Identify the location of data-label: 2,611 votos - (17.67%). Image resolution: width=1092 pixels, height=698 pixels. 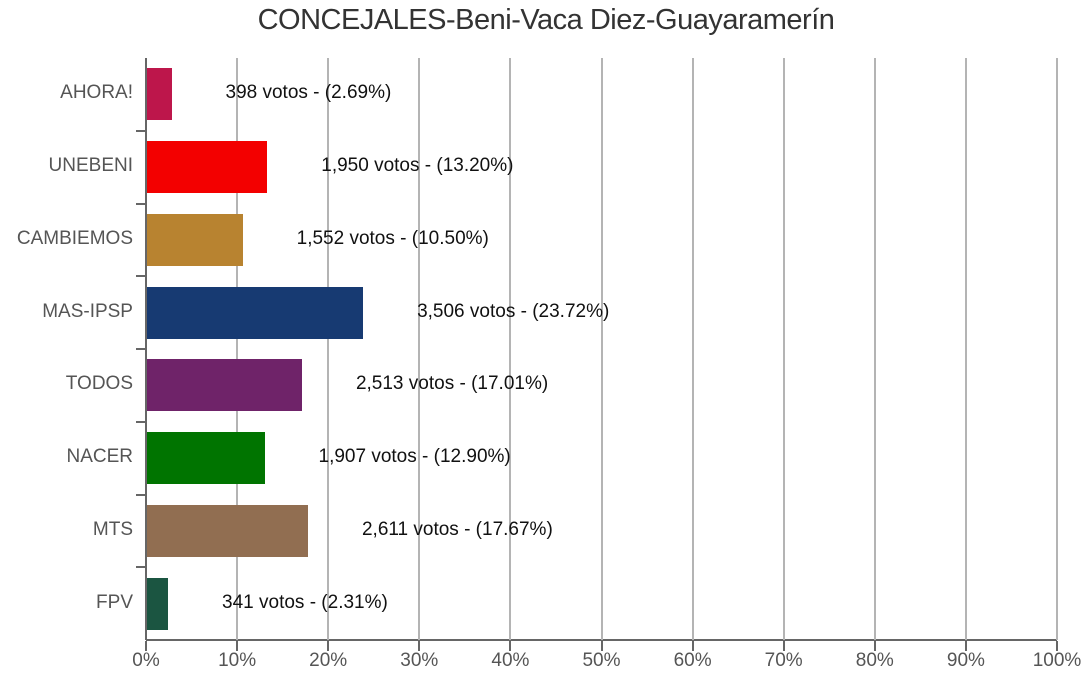
(457, 529).